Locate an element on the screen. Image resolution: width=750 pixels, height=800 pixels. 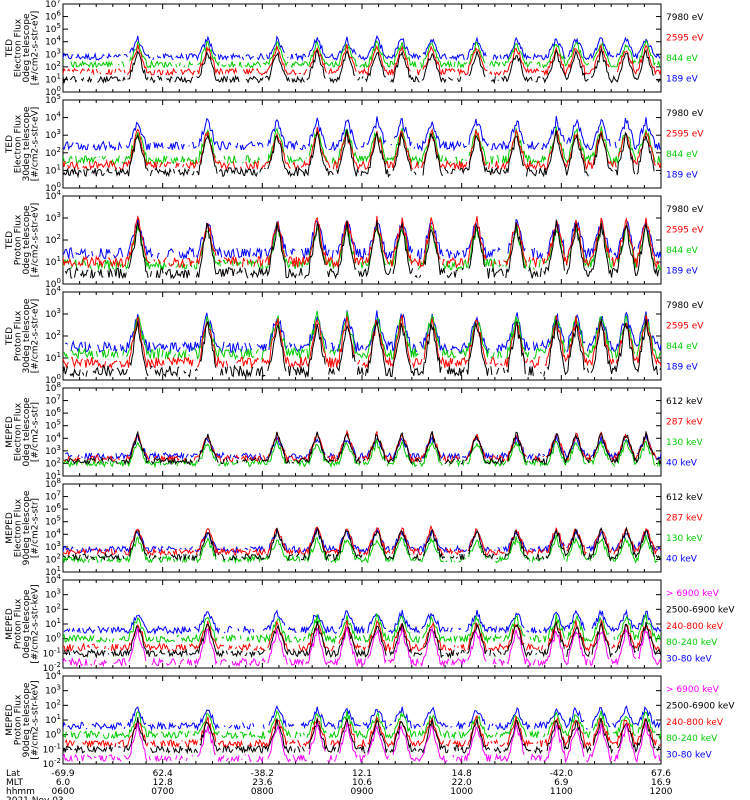
y-tick-label: 10⁻¹ is located at coordinates (52, 652).